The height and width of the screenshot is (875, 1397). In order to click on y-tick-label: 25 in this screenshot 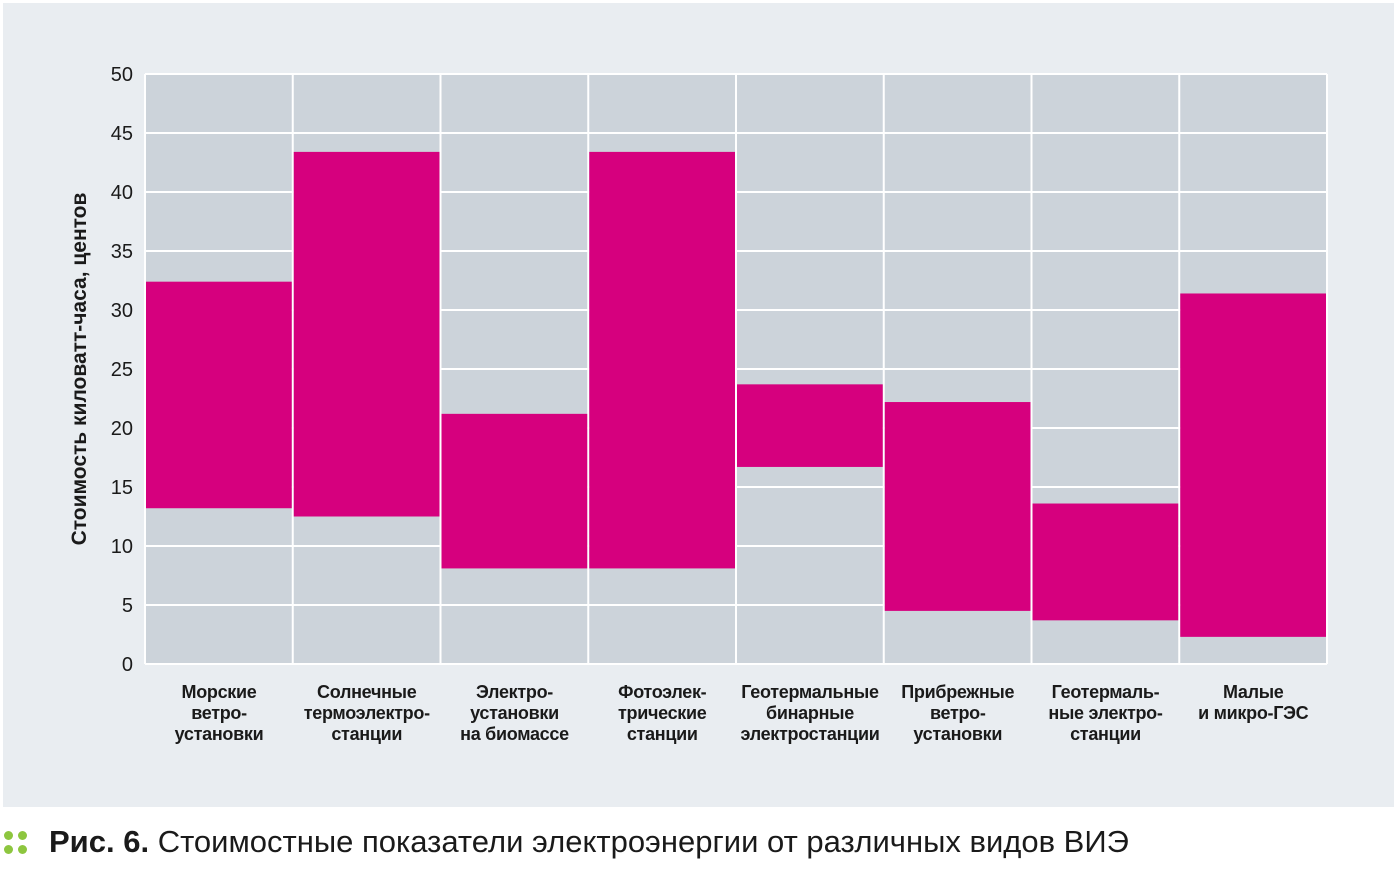, I will do `click(122, 370)`.